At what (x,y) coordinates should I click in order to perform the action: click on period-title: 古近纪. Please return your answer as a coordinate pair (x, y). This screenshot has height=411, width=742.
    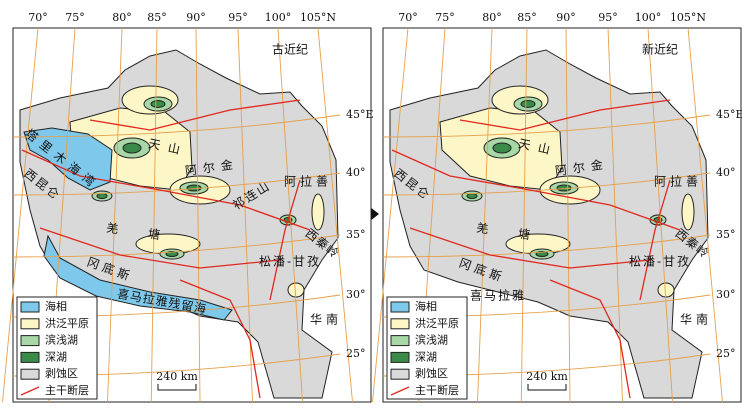
    Looking at the image, I should click on (290, 49).